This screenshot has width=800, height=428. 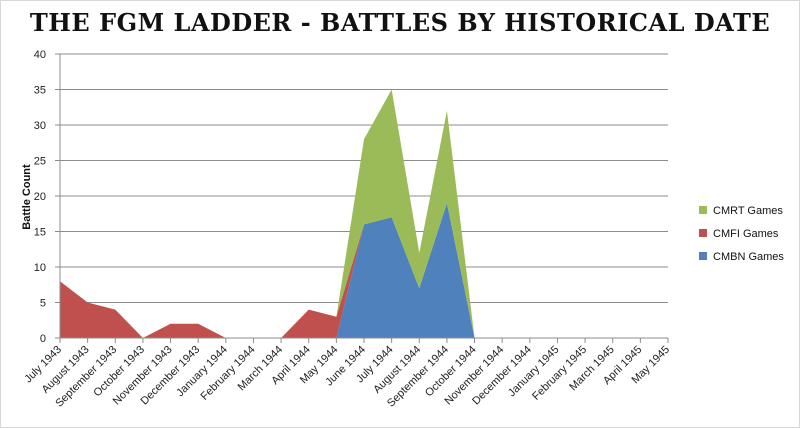 I want to click on y-tick-label: 20, so click(x=40, y=197).